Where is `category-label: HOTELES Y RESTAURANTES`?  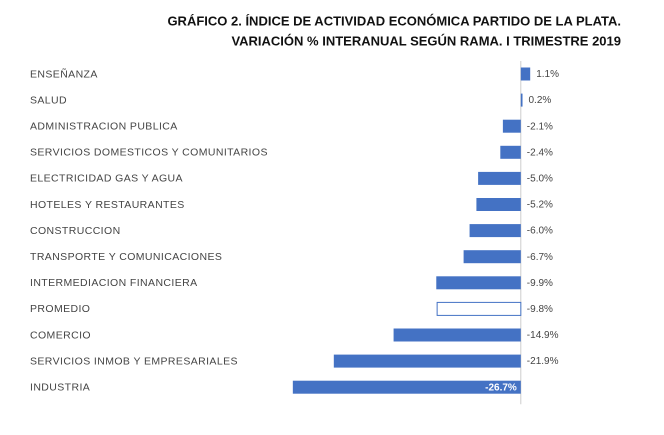 category-label: HOTELES Y RESTAURANTES is located at coordinates (107, 205).